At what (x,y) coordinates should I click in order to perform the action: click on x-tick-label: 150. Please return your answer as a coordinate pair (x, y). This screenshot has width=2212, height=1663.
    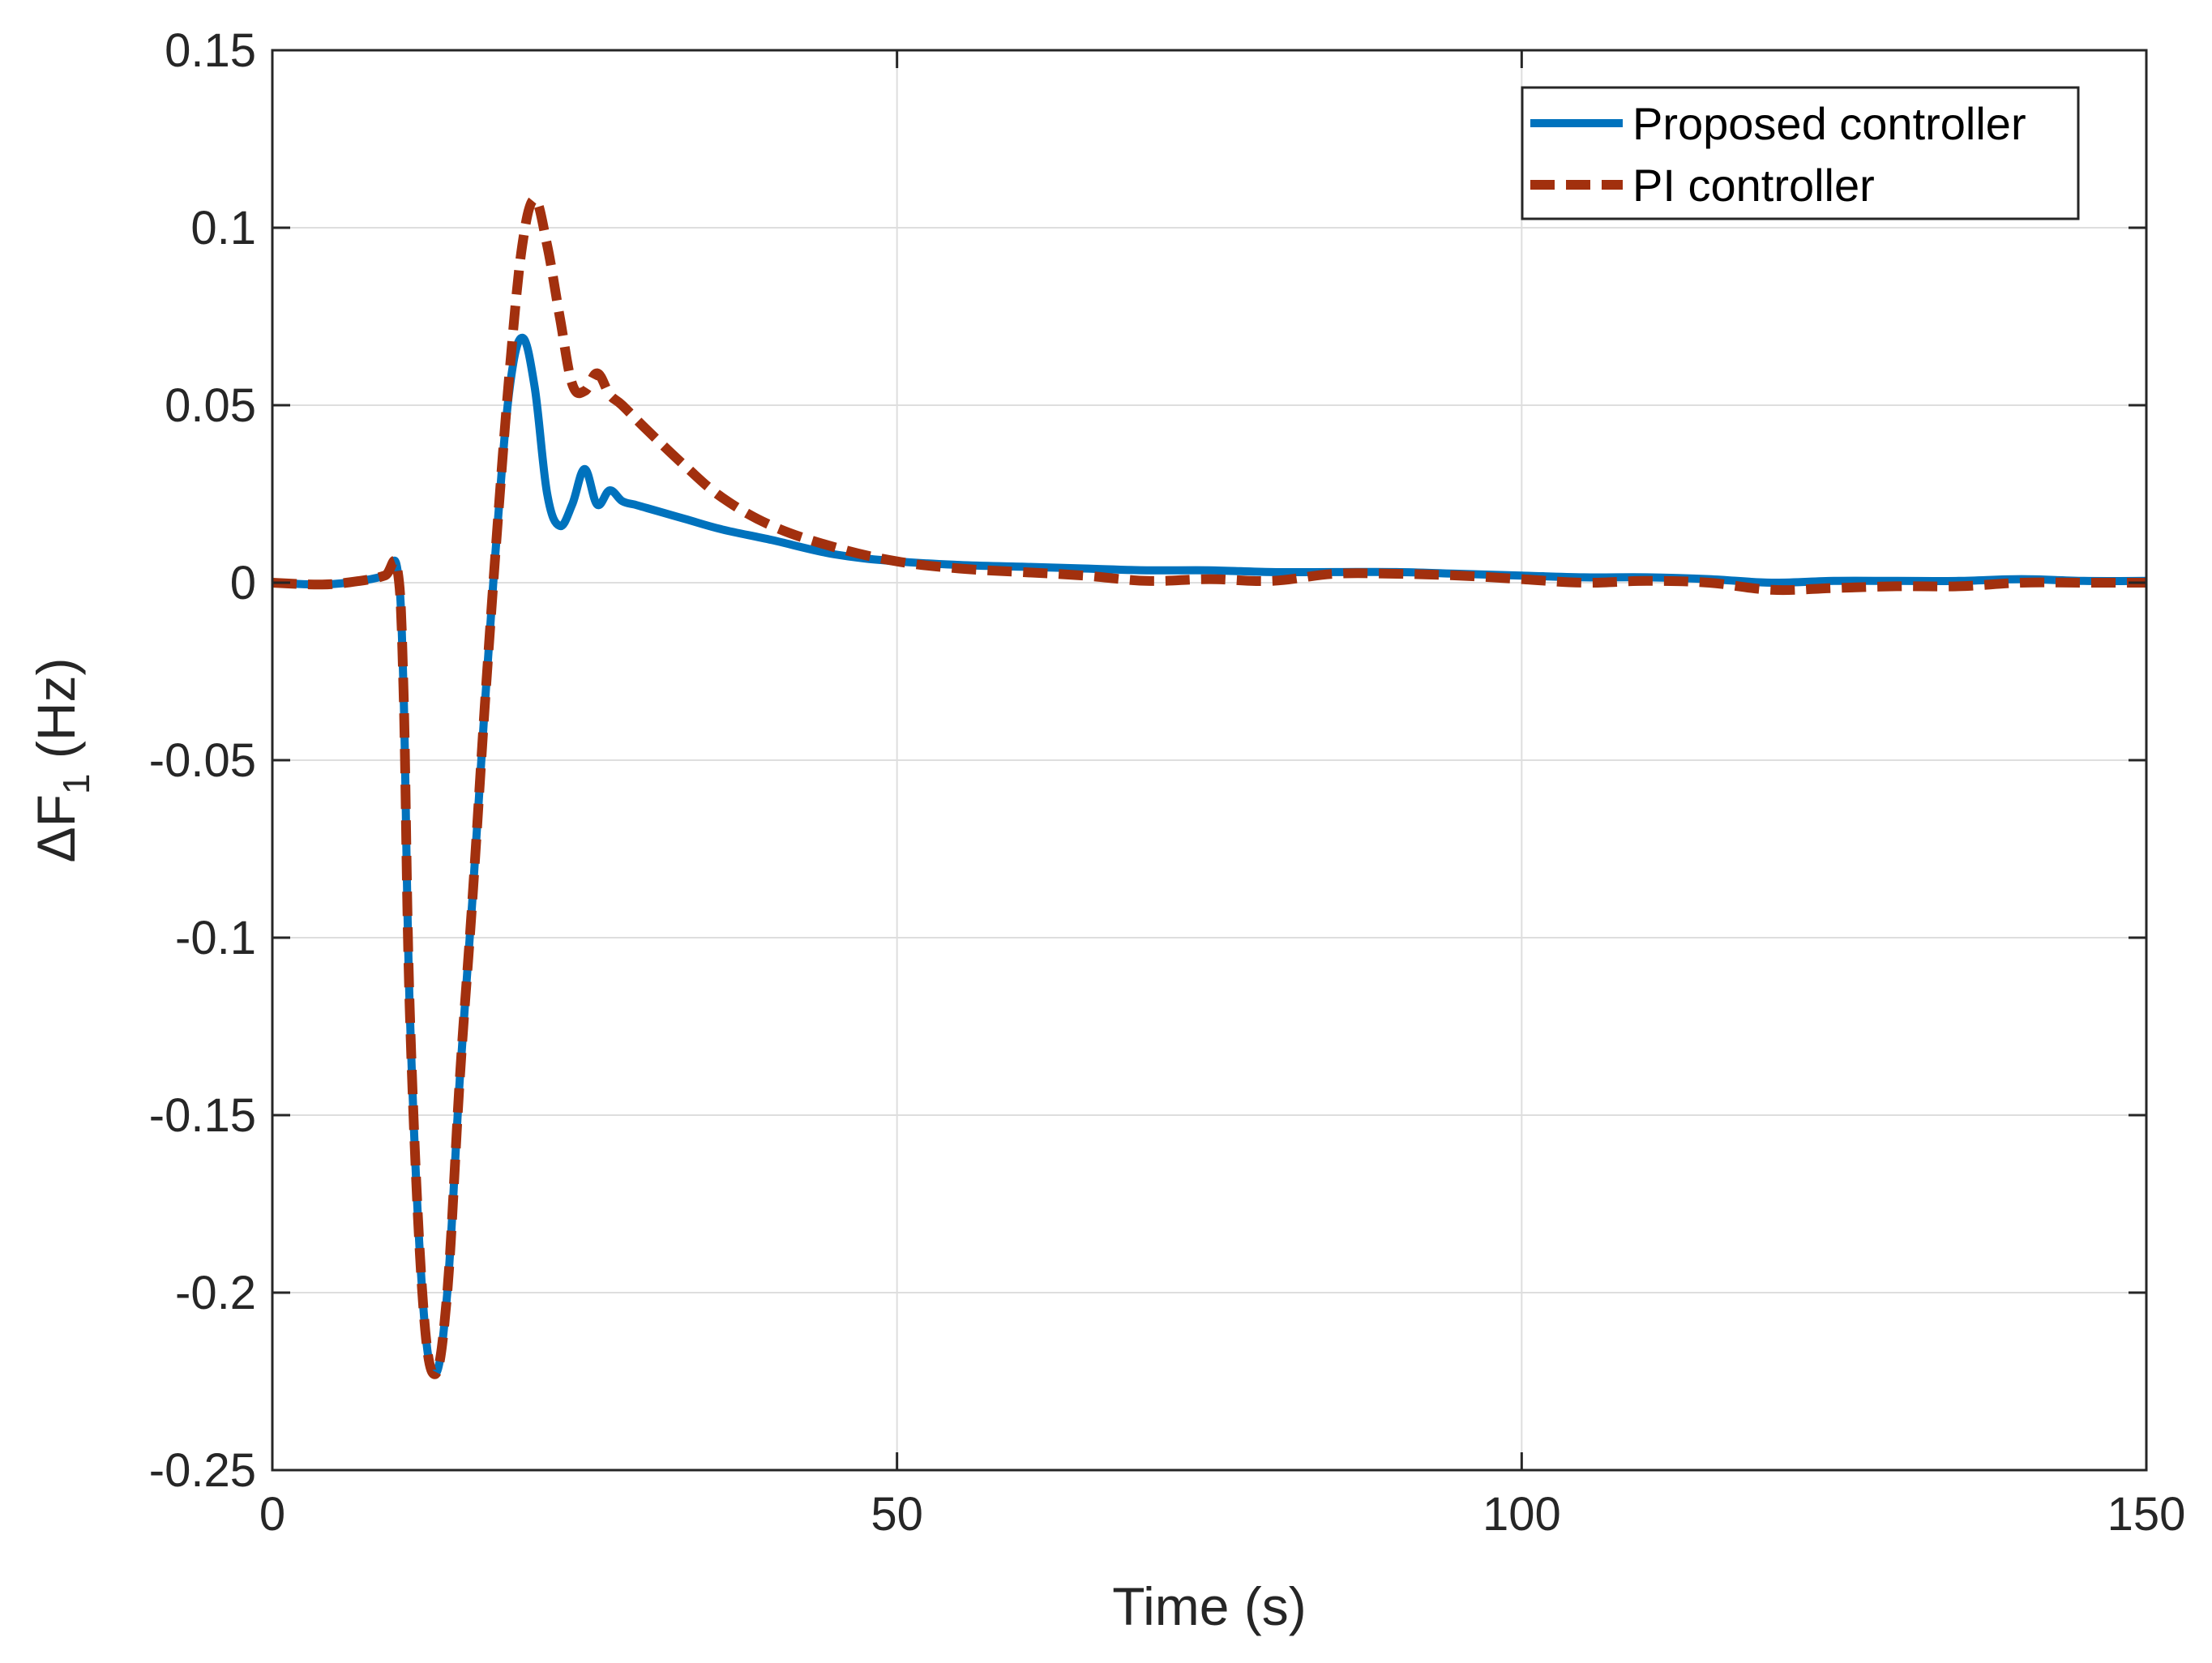
    Looking at the image, I should click on (2146, 1514).